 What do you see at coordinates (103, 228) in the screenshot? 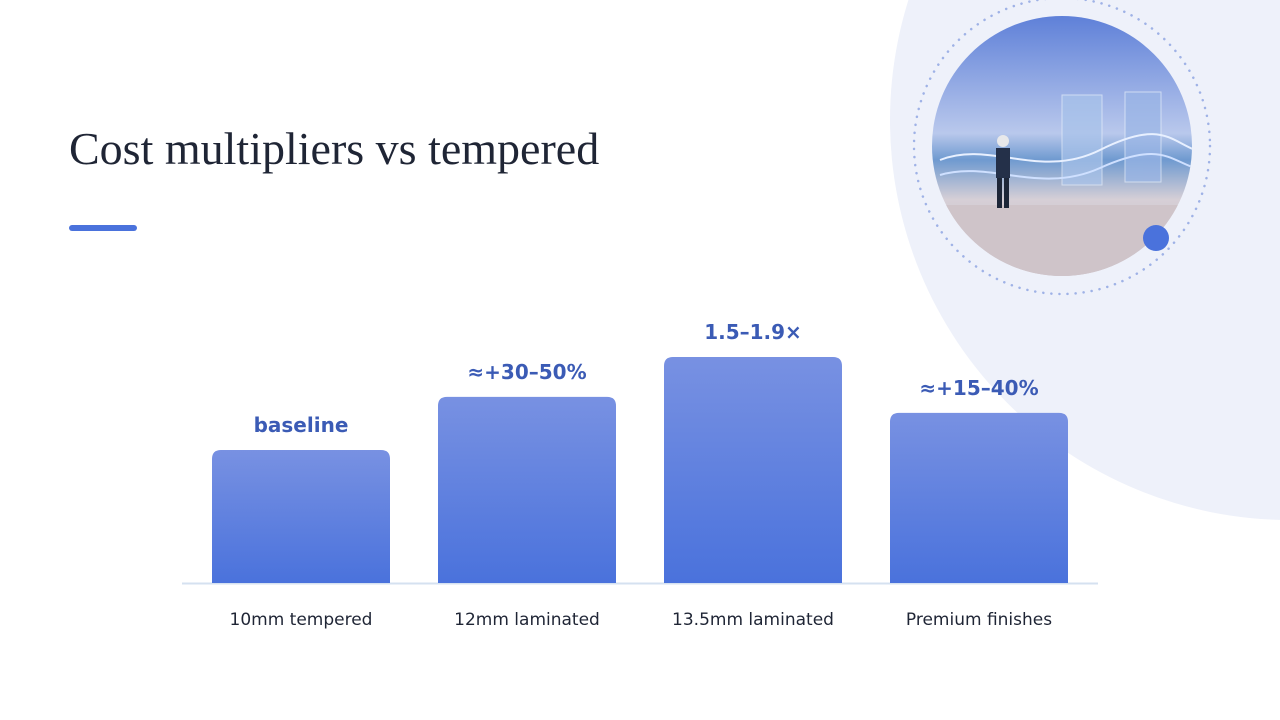
I see `accent-line` at bounding box center [103, 228].